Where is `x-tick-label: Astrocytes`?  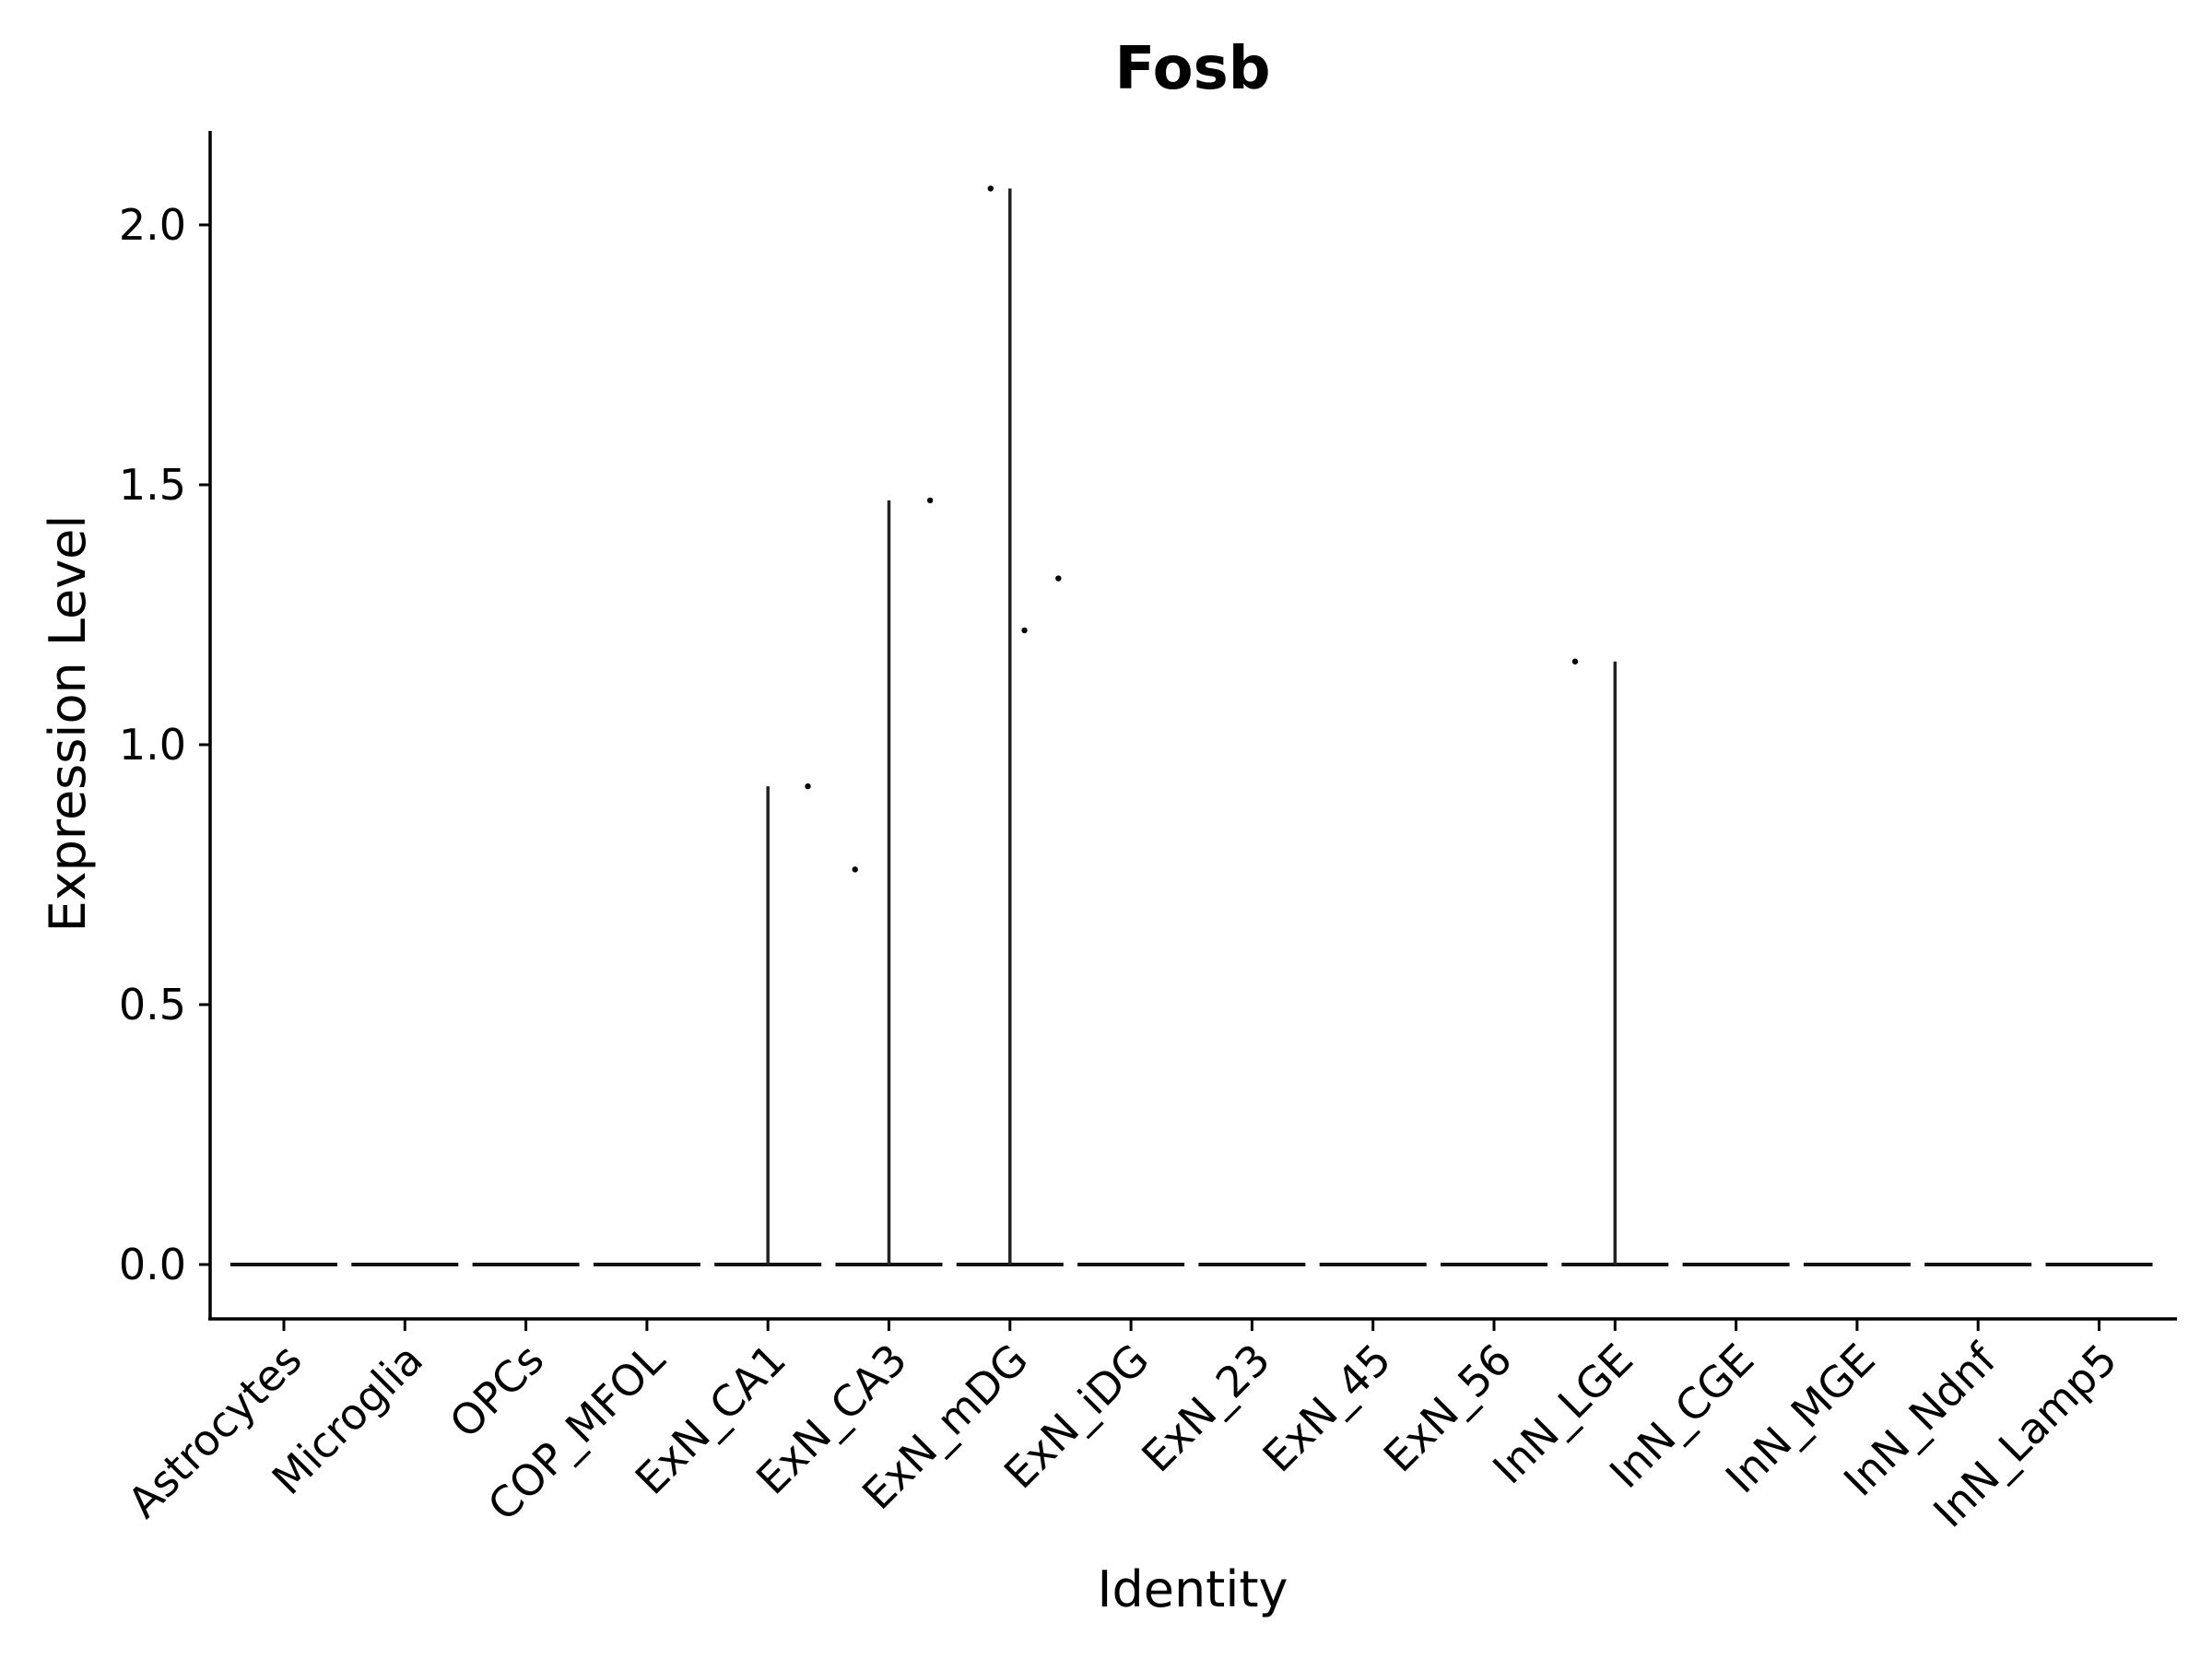
x-tick-label: Astrocytes is located at coordinates (215, 1431).